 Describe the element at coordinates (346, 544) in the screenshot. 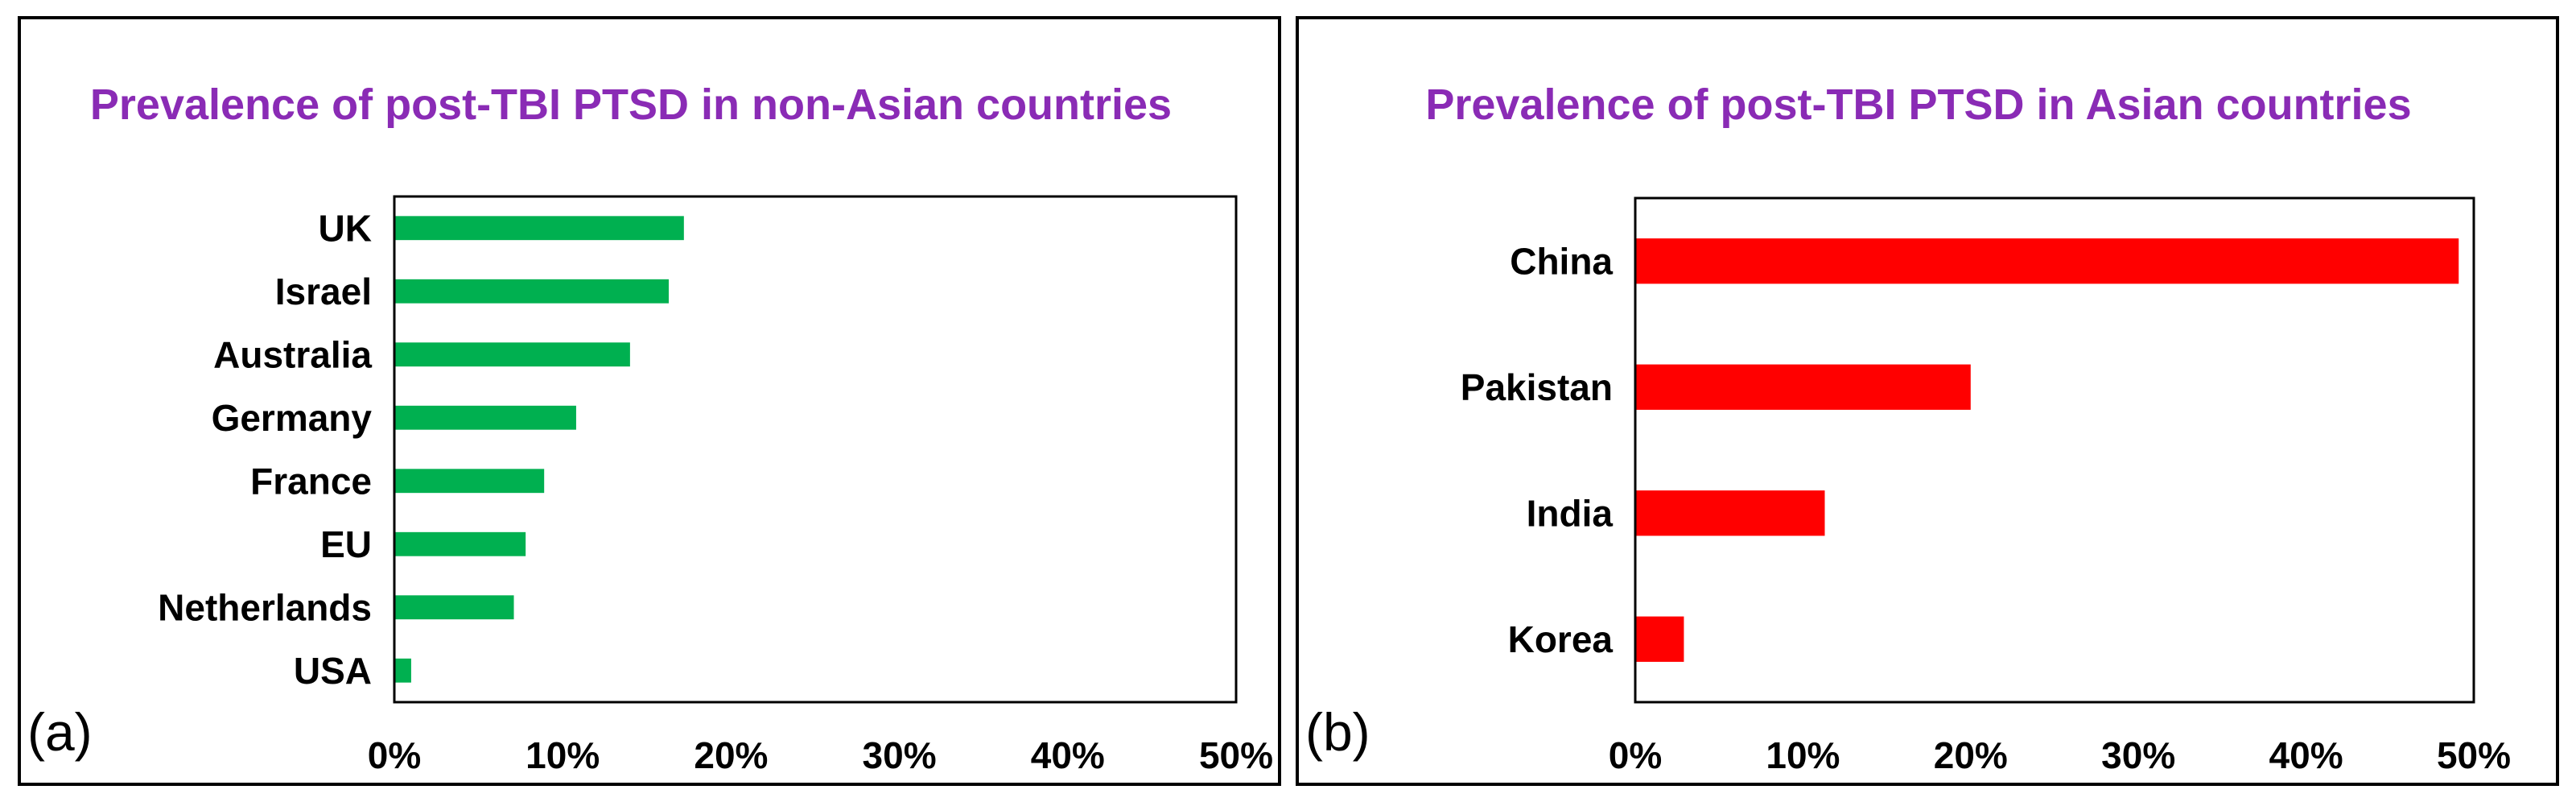

I see `category-label: EU` at that location.